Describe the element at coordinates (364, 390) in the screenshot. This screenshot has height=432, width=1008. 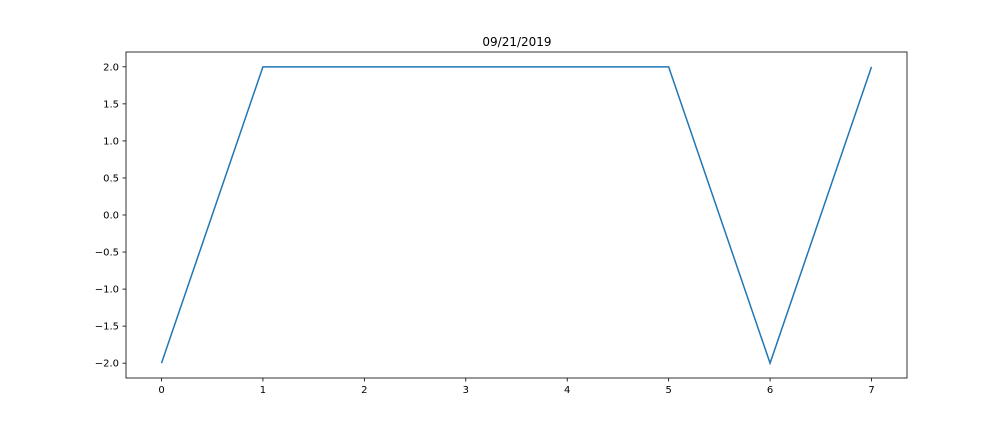
I see `x-tick-label: 2` at that location.